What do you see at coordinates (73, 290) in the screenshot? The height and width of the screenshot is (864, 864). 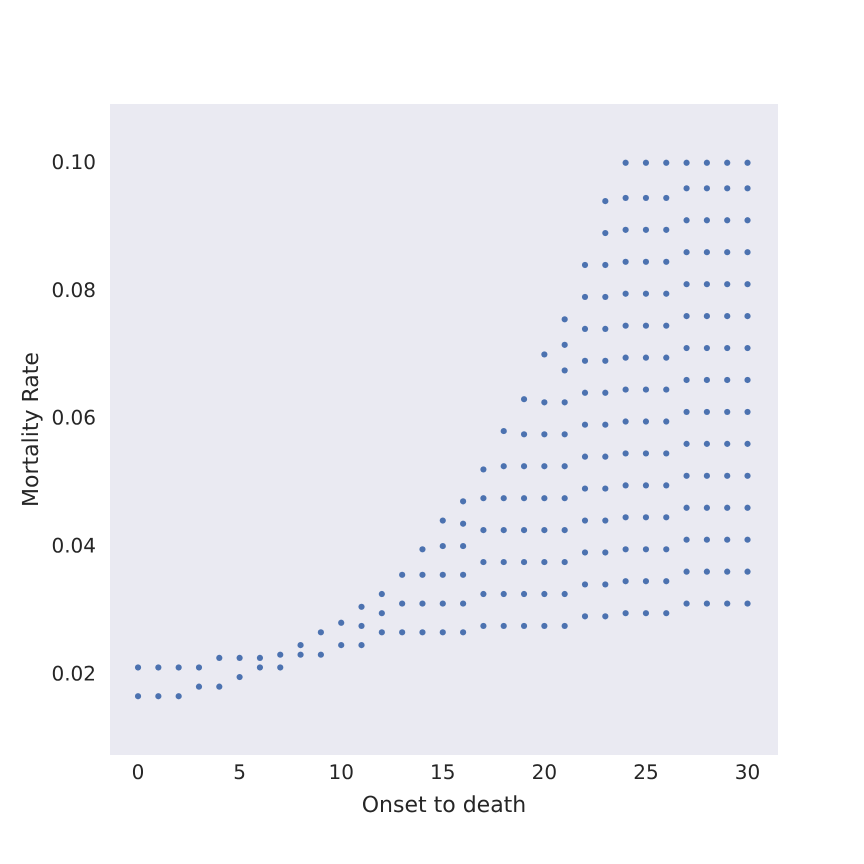 I see `y-tick-label: 0.08` at bounding box center [73, 290].